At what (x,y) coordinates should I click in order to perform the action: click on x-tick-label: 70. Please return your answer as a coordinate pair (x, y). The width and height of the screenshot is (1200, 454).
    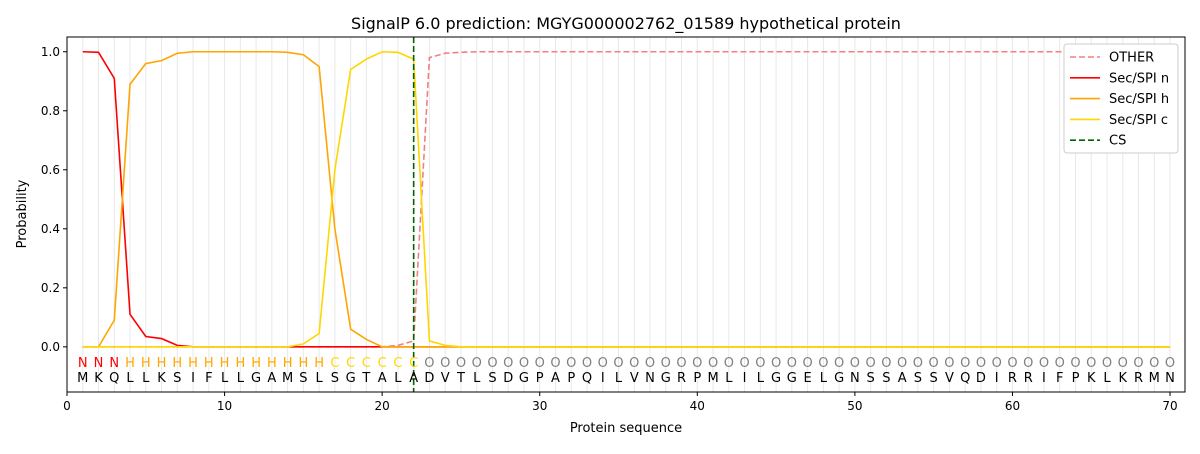
    Looking at the image, I should click on (1169, 406).